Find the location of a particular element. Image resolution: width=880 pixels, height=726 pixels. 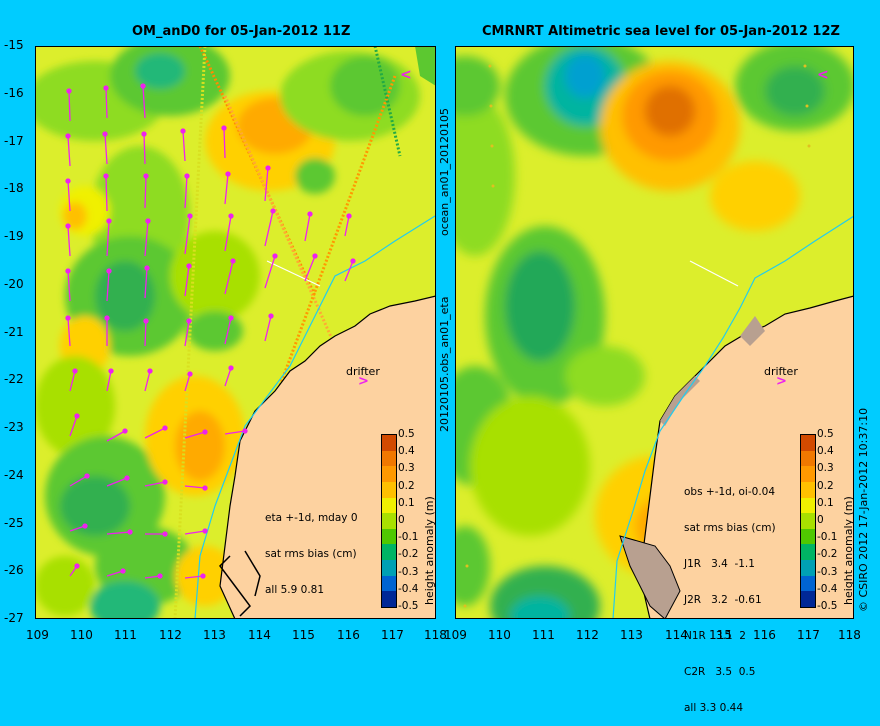

colorbar-tick: 0.3 is located at coordinates (406, 468).